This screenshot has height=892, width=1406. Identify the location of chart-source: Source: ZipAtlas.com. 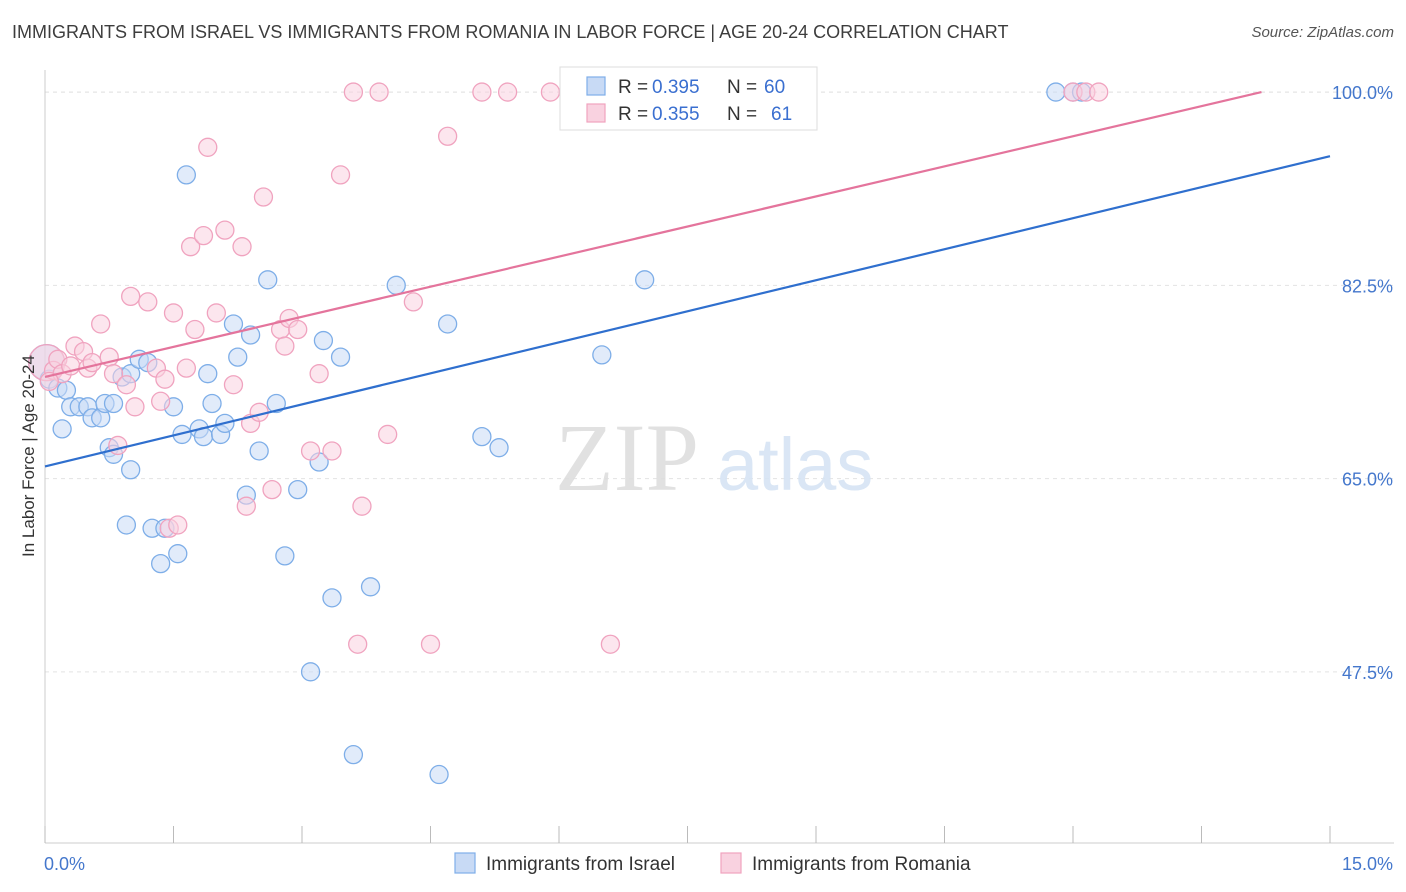
(1322, 32).